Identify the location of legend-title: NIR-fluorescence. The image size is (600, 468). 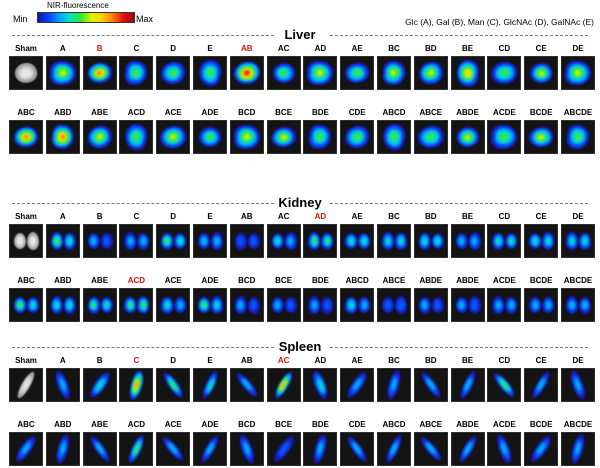
(78, 5).